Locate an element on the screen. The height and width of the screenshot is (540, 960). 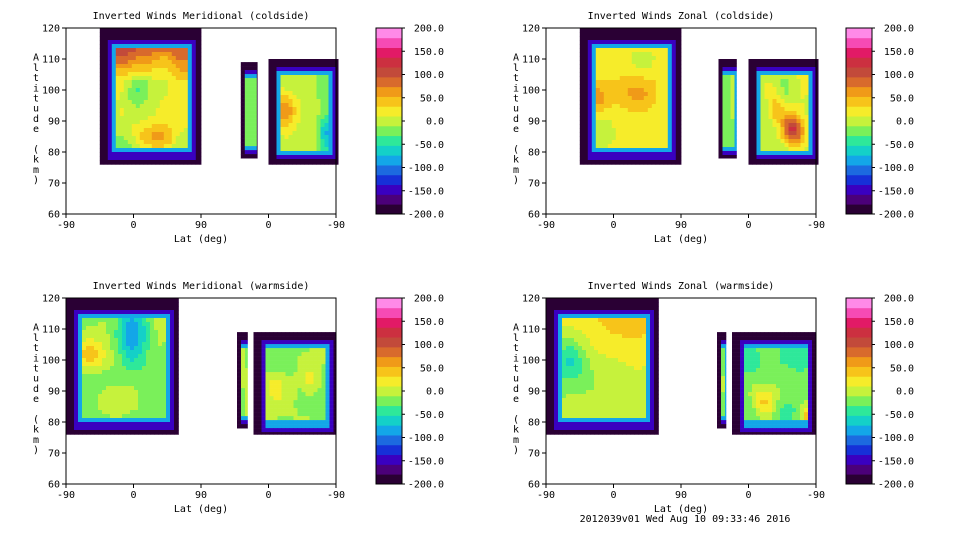
svg-text: A is located at coordinates (516, 58).